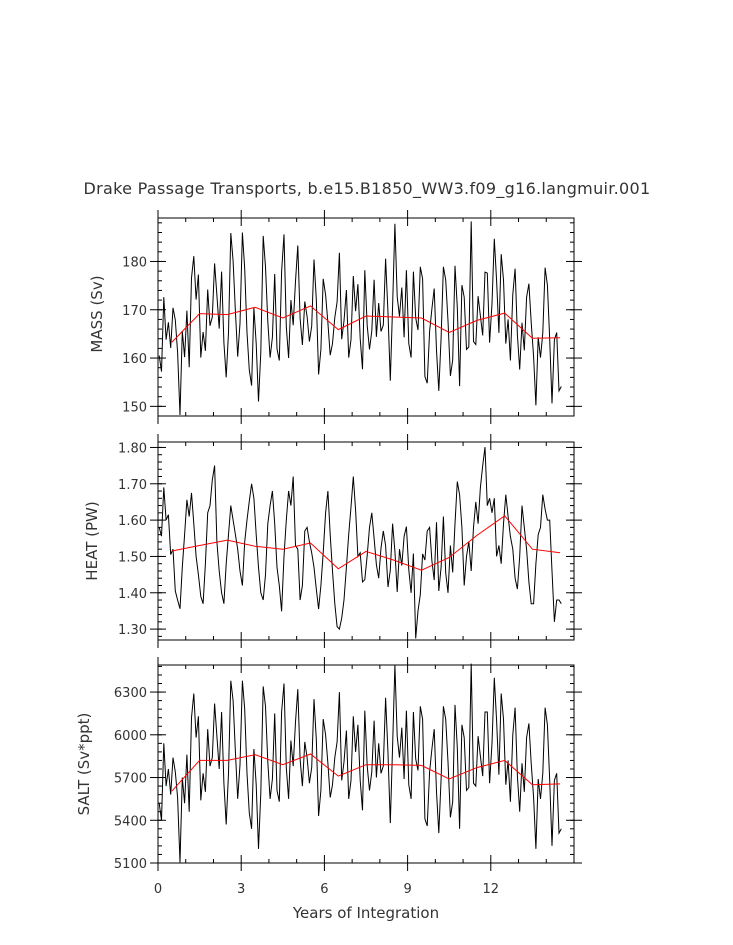  Describe the element at coordinates (132, 521) in the screenshot. I see `heat-y-tick-label: 1.60` at that location.